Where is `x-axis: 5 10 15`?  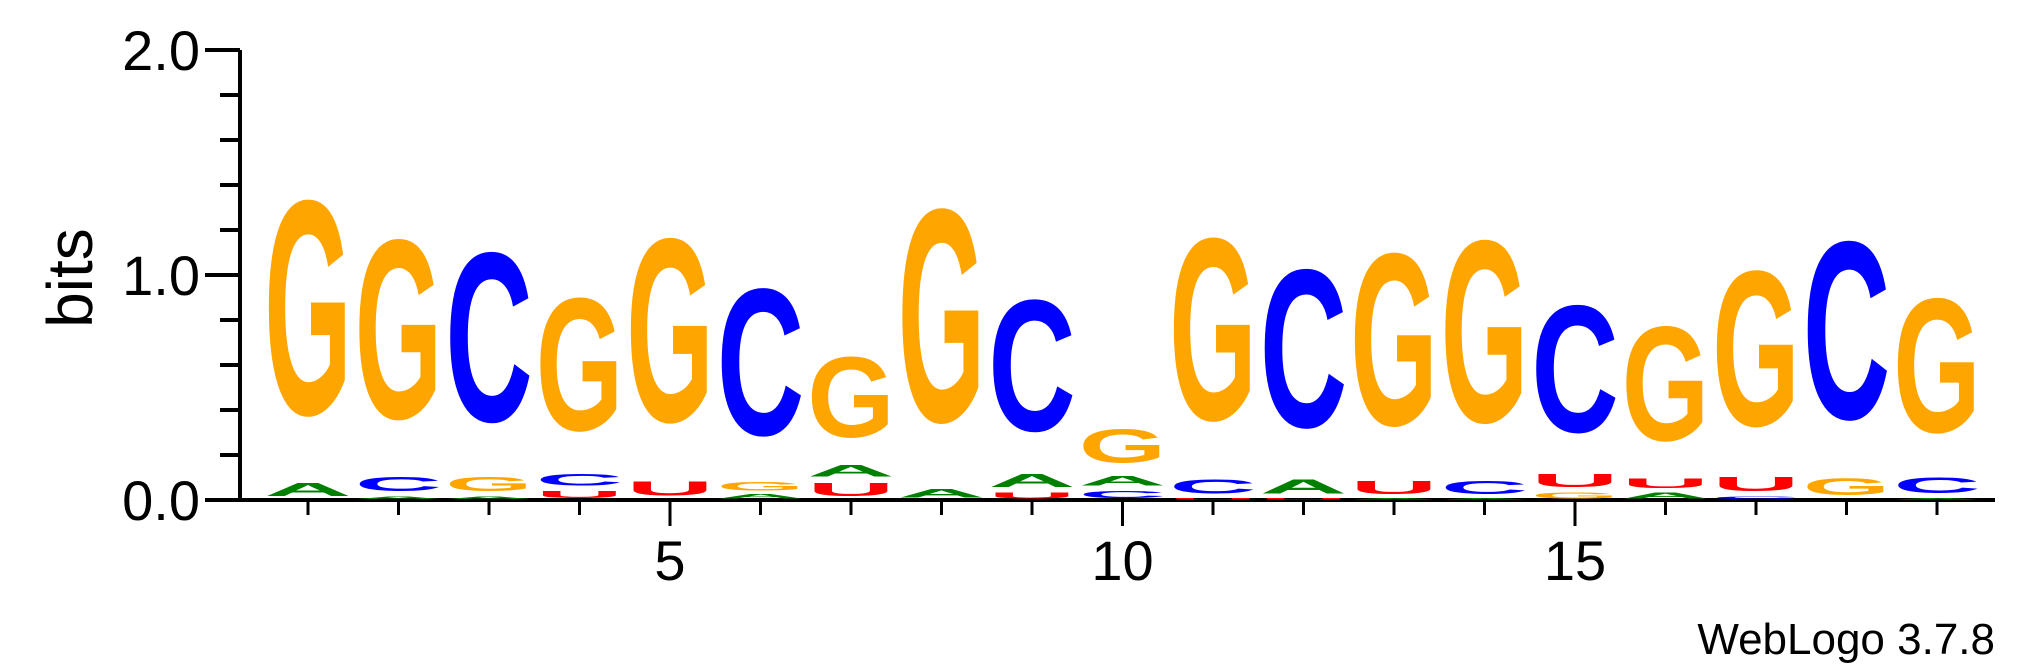
x-axis: 5 10 15 is located at coordinates (1116, 545).